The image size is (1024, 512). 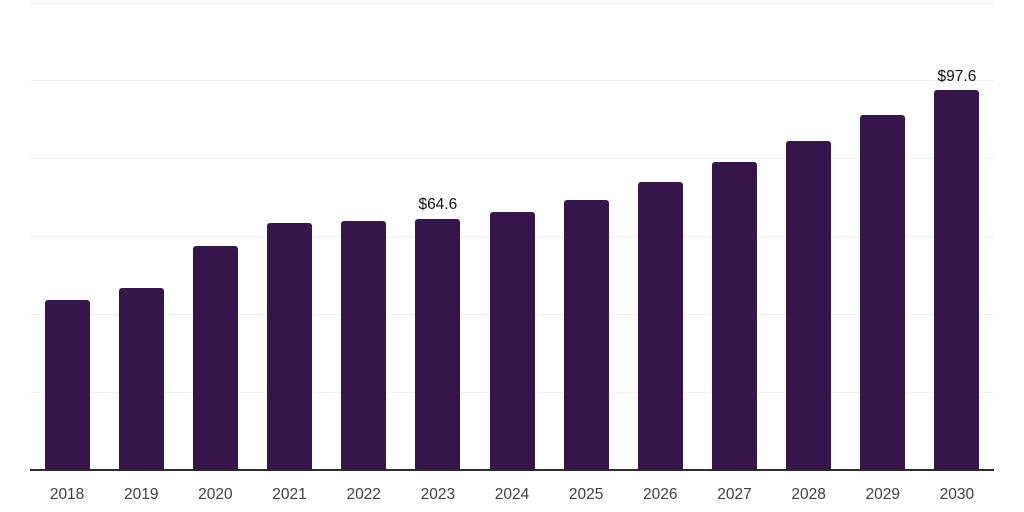 I want to click on x-tick-2029: 2029, so click(x=883, y=494).